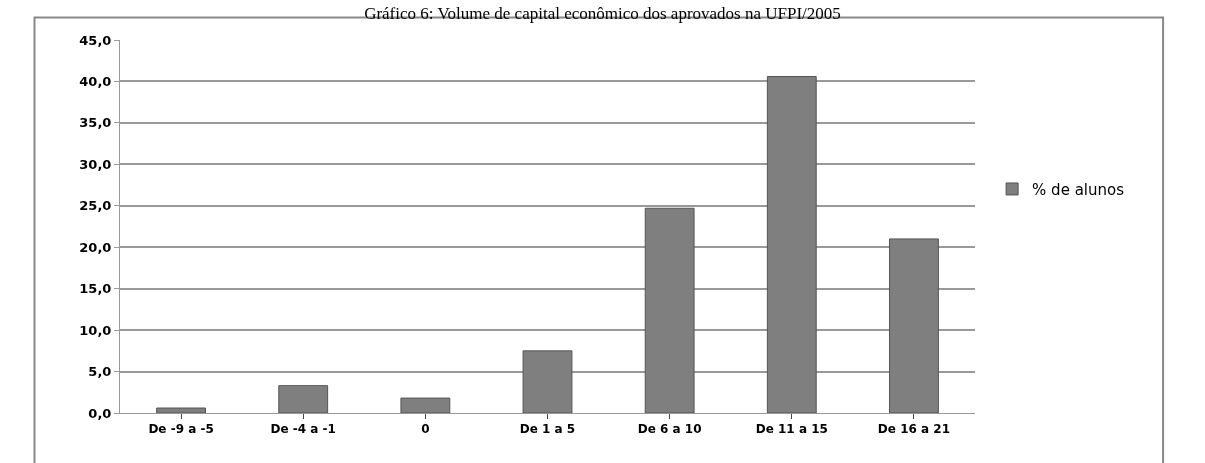 The height and width of the screenshot is (463, 1205). Describe the element at coordinates (602, 13) in the screenshot. I see `chart-title: Gráfico 6: Volume de capital econômico dos aprovados na UFPI/2005` at that location.